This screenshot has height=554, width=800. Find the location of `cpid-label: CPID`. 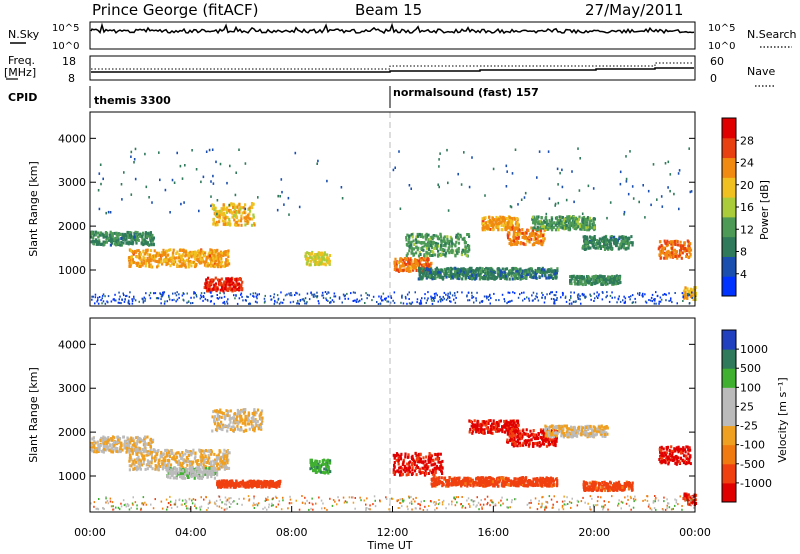

cpid-label: CPID is located at coordinates (22, 97).